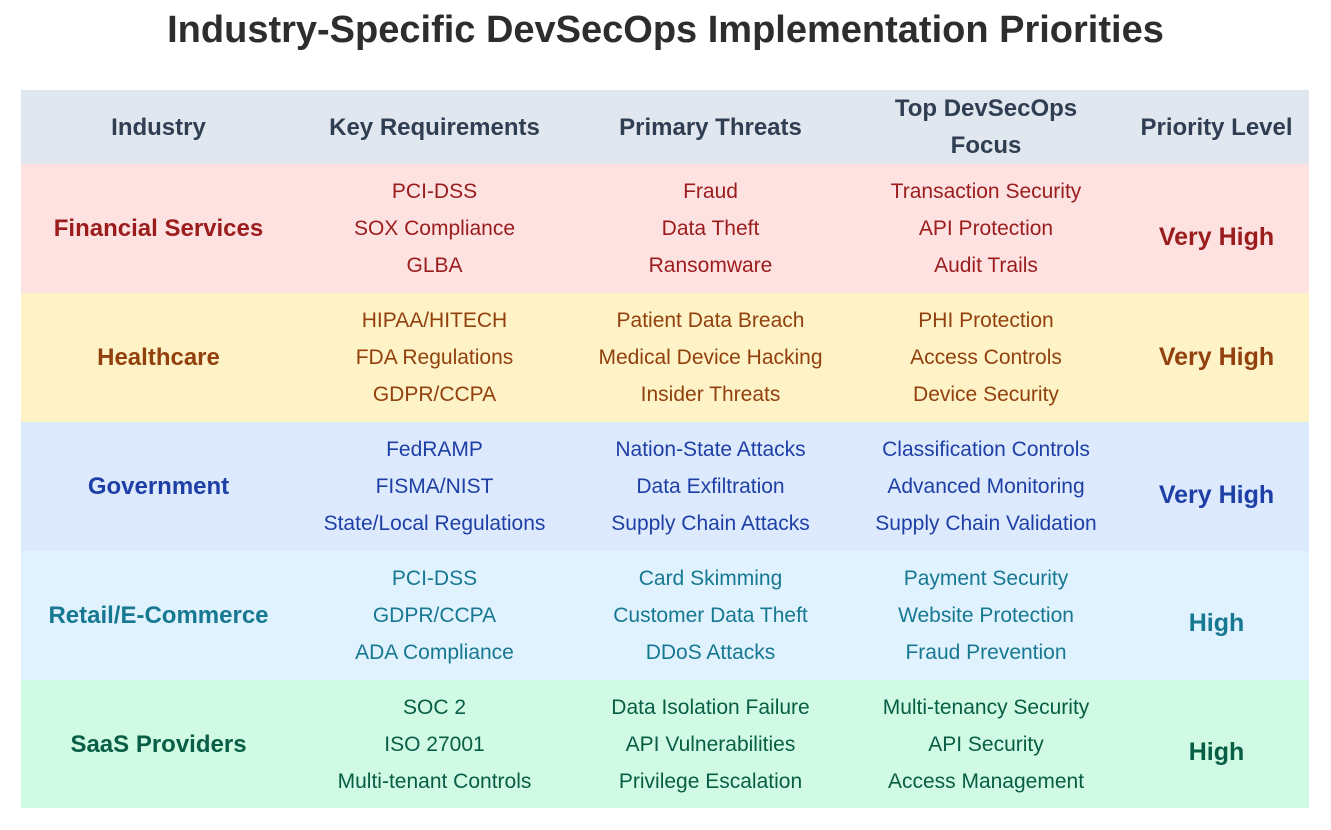 Image resolution: width=1331 pixels, height=830 pixels. Describe the element at coordinates (986, 449) in the screenshot. I see `focus-item: Classification Controls` at that location.